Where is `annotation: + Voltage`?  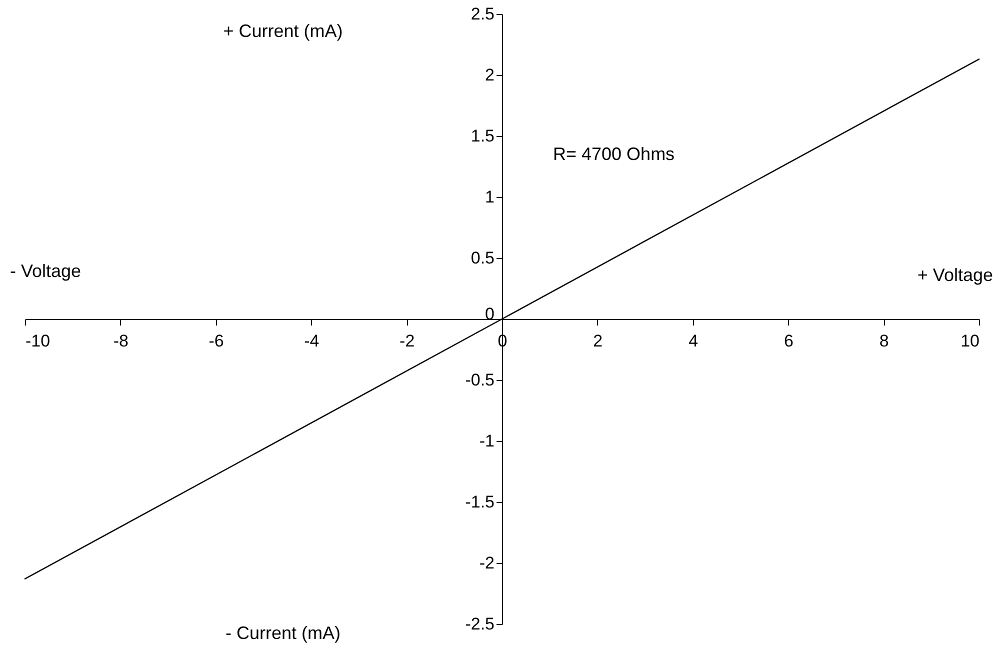 annotation: + Voltage is located at coordinates (955, 275).